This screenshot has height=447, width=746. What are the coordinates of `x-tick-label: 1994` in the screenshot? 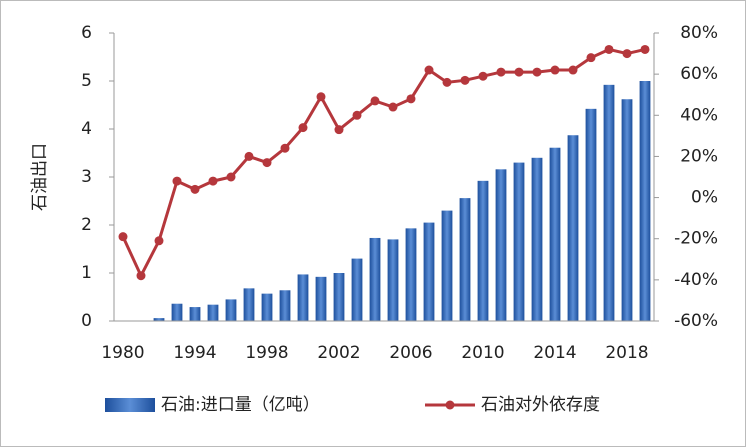 It's located at (194, 353).